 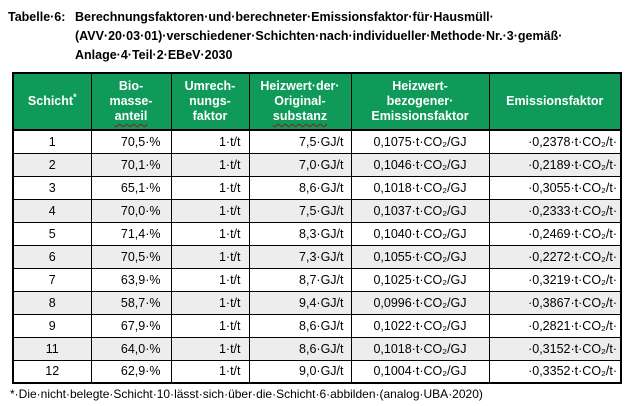 What do you see at coordinates (555, 141) in the screenshot?
I see `cell-emissionsfaktor: ·0,2378·t·CO₂/t·` at bounding box center [555, 141].